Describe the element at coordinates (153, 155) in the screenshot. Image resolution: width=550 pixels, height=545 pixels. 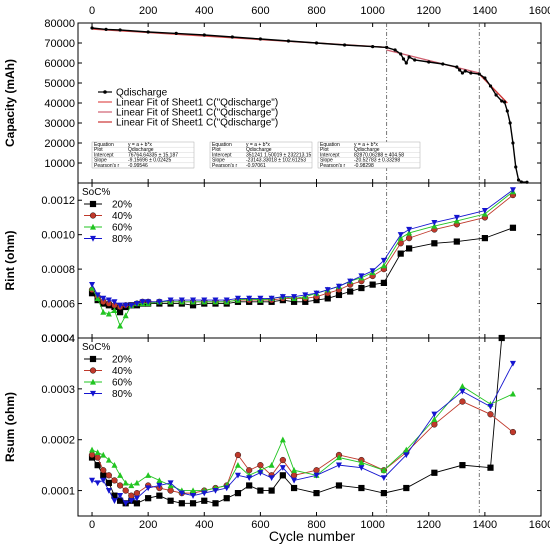
I see `fit-table-value: 76764.64335 ± 15.187` at that location.